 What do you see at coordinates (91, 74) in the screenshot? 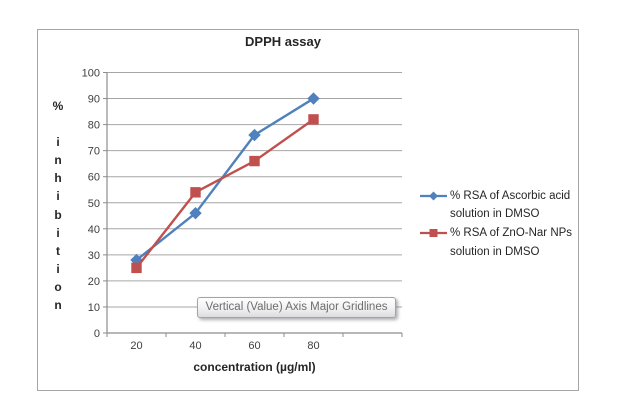
I see `y-tick-label-100: 100` at bounding box center [91, 74].